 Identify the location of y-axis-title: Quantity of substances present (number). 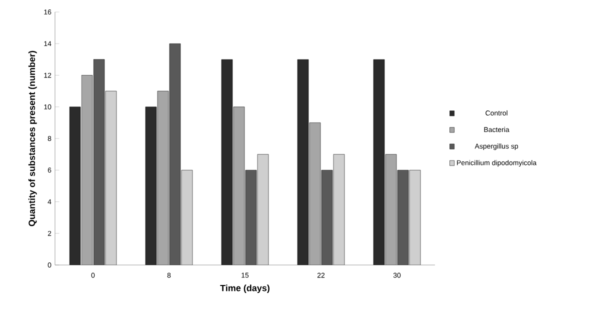
(32, 138).